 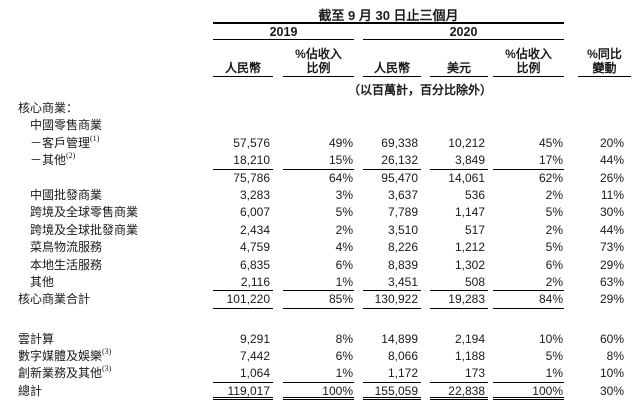 I want to click on cell-rmb-2019: 75,786, so click(x=251, y=177).